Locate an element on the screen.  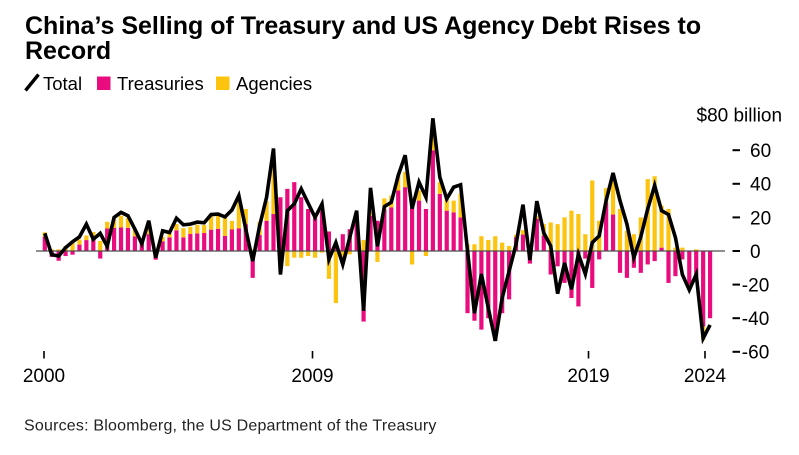
svg-text: 40 is located at coordinates (760, 185).